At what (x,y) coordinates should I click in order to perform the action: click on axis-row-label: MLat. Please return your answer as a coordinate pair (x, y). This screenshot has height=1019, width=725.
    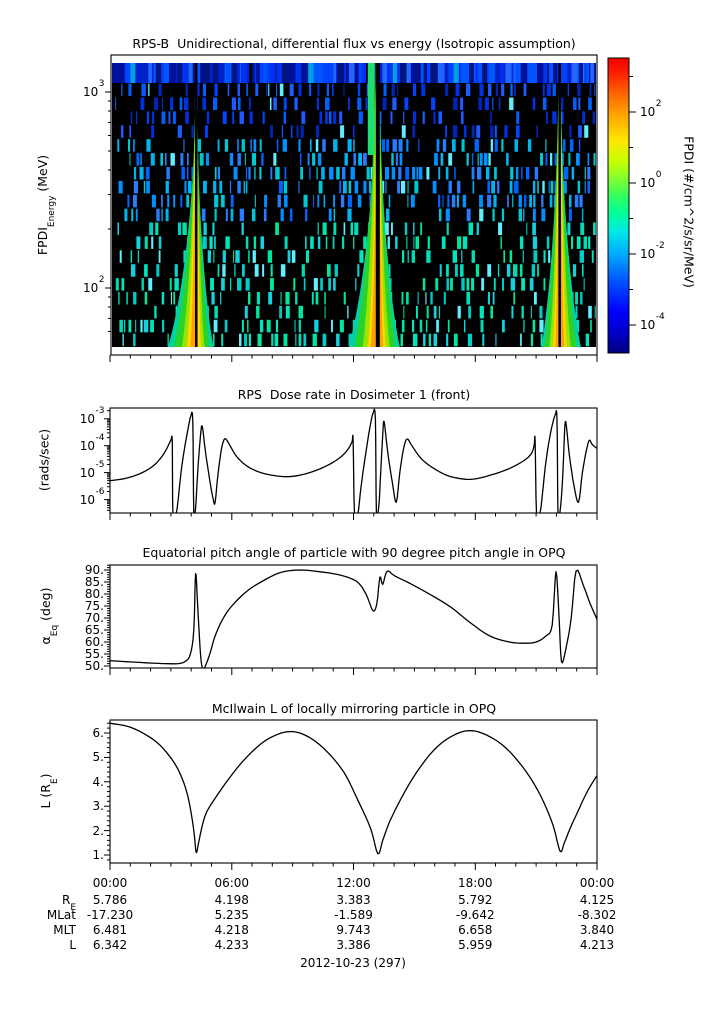
    Looking at the image, I should click on (61, 915).